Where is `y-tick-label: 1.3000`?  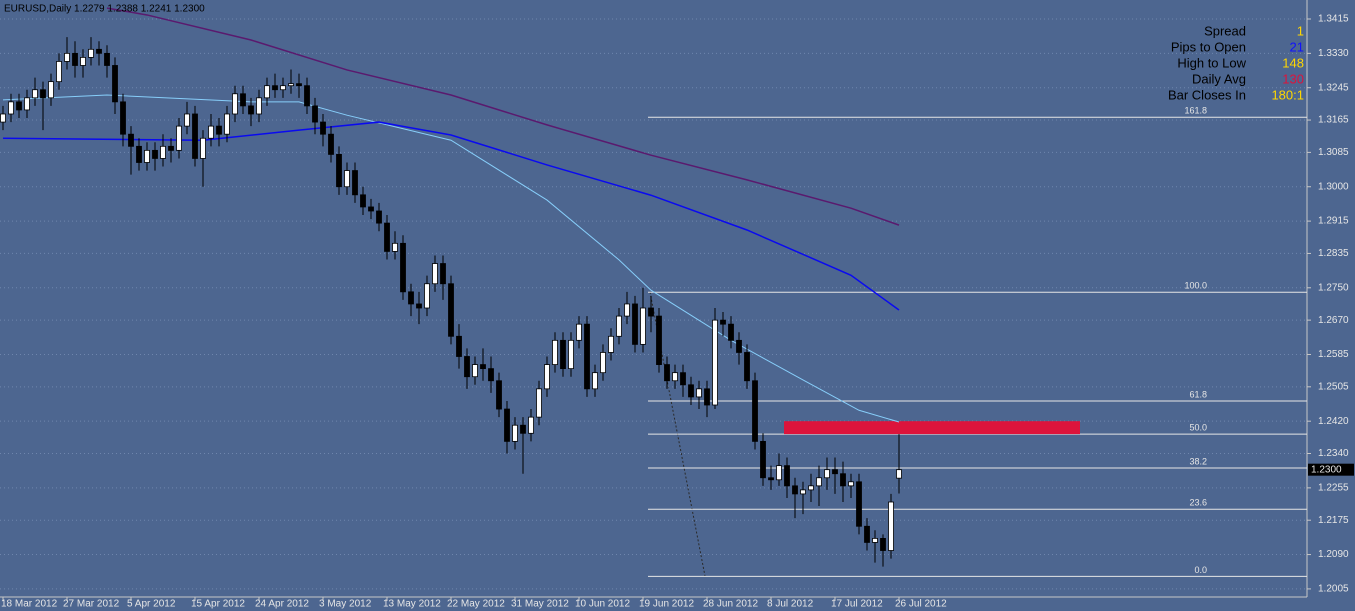
y-tick-label: 1.3000 is located at coordinates (1333, 186).